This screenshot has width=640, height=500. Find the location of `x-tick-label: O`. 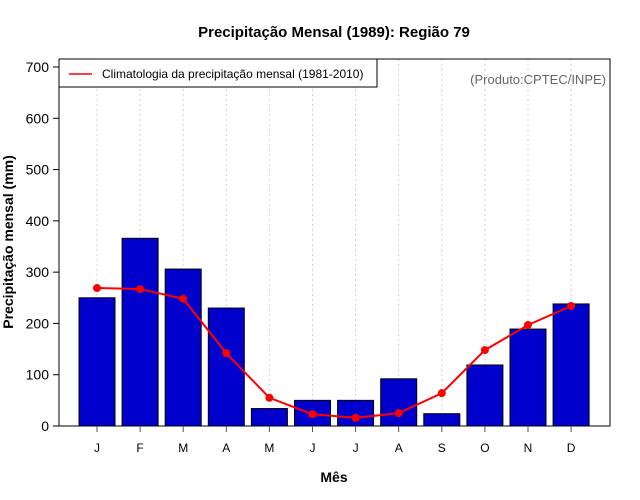

x-tick-label: O is located at coordinates (484, 448).